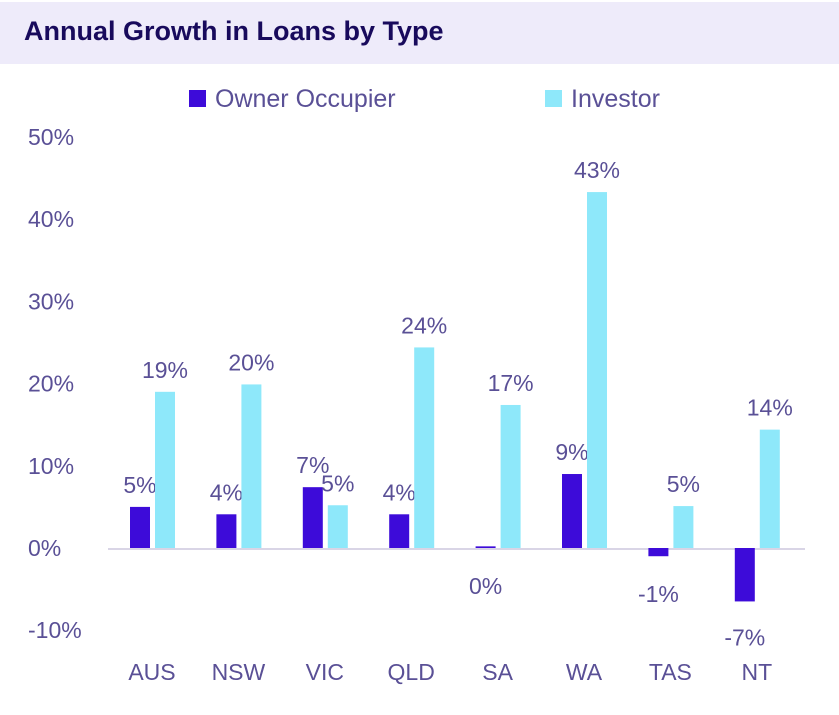 Image resolution: width=839 pixels, height=715 pixels. I want to click on bar-investor-aus, so click(165, 469).